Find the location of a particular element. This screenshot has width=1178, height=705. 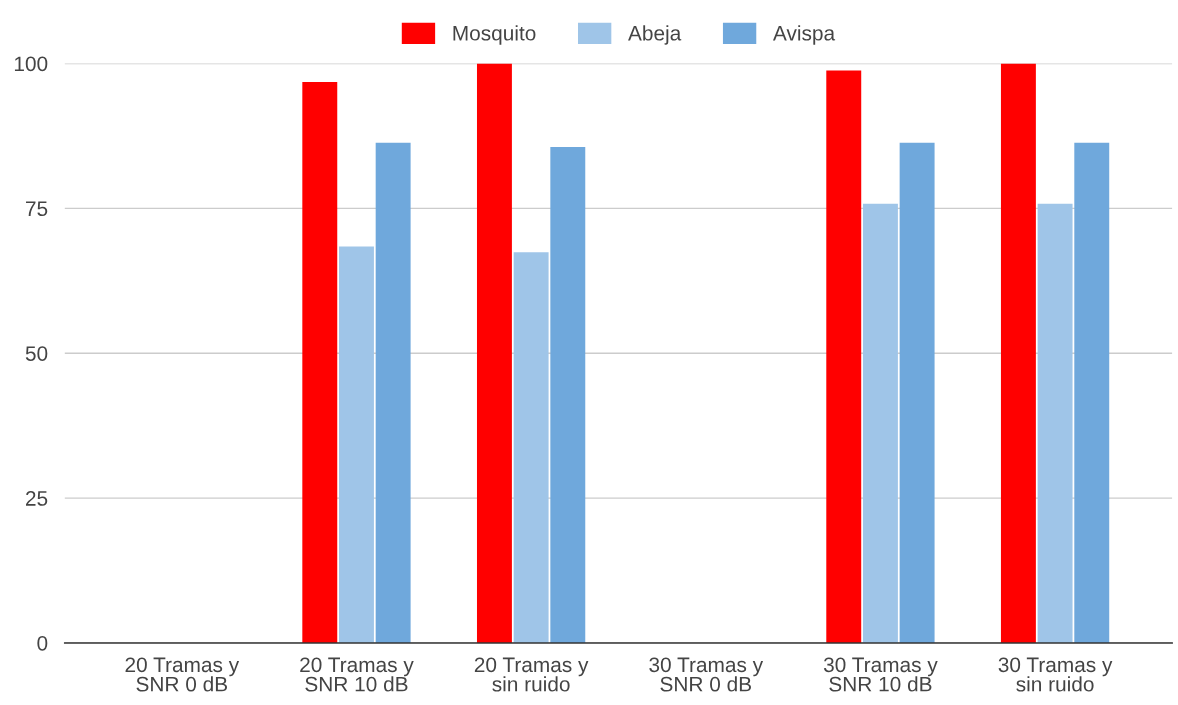

legend-label: Avispa is located at coordinates (804, 35).